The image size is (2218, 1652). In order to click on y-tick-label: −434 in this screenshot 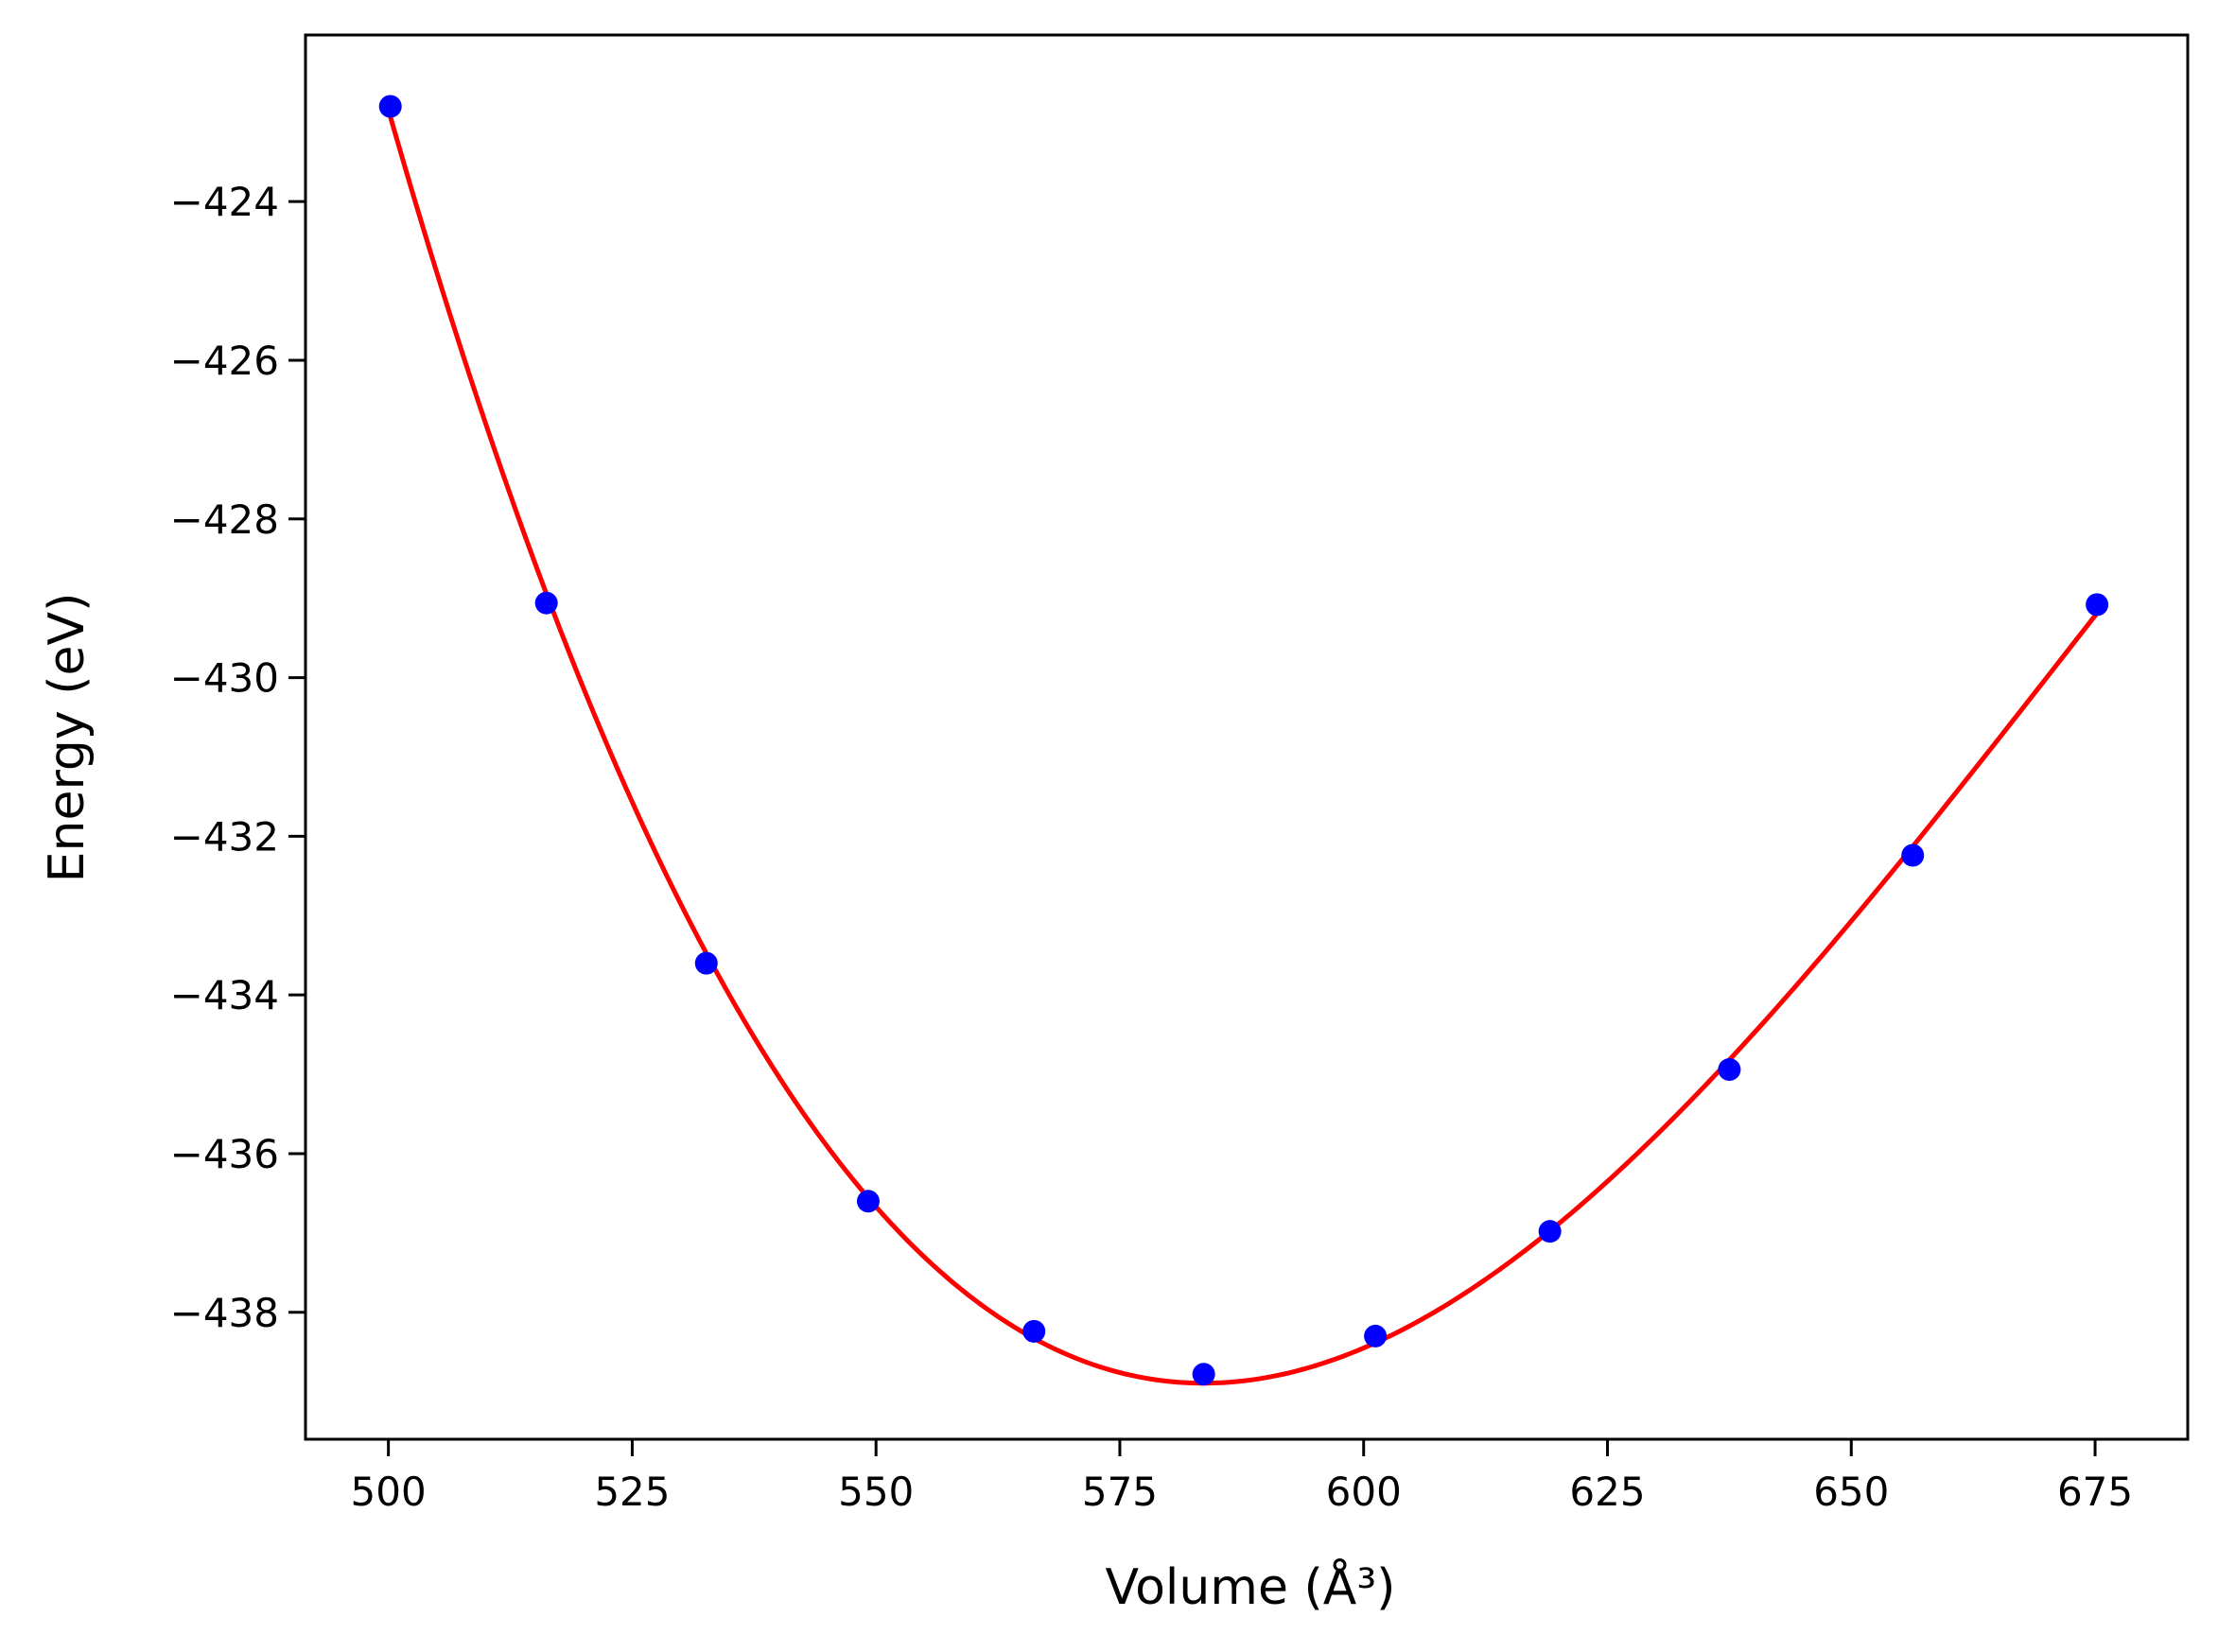, I will do `click(224, 995)`.